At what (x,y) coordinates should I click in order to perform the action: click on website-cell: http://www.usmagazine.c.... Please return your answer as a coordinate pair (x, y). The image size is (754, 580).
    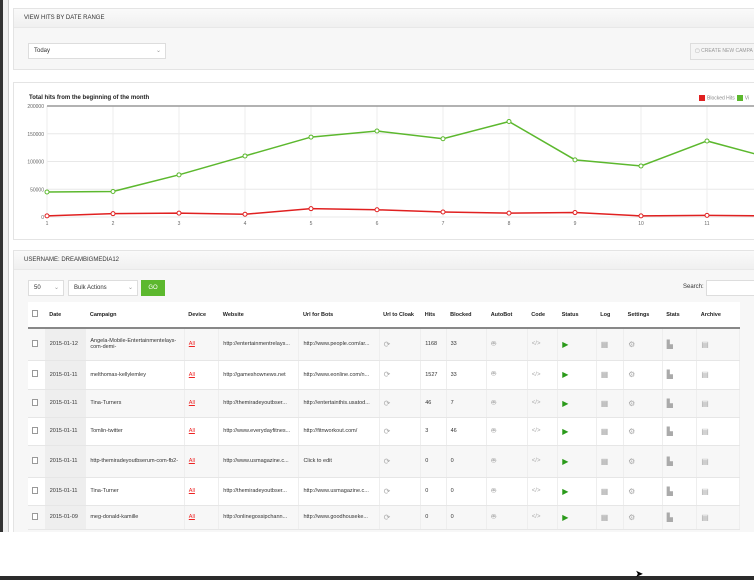
    Looking at the image, I should click on (259, 461).